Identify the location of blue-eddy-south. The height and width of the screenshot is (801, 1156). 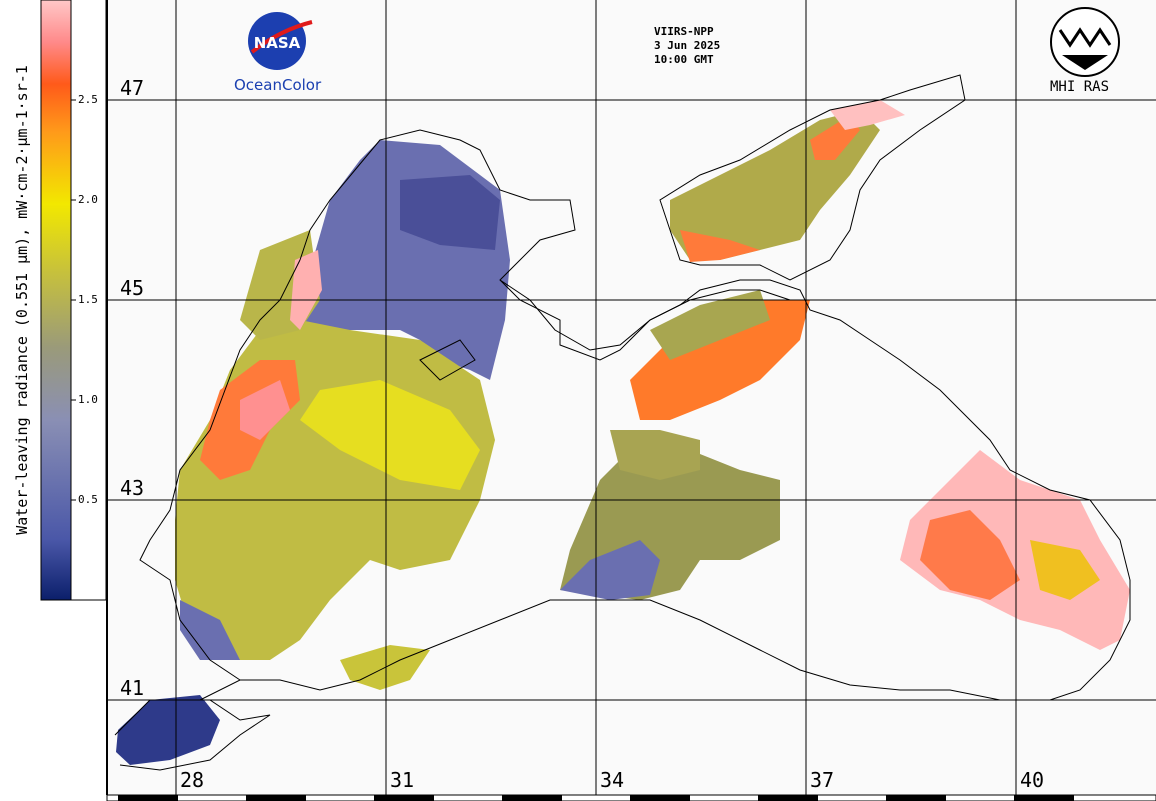
(210, 630).